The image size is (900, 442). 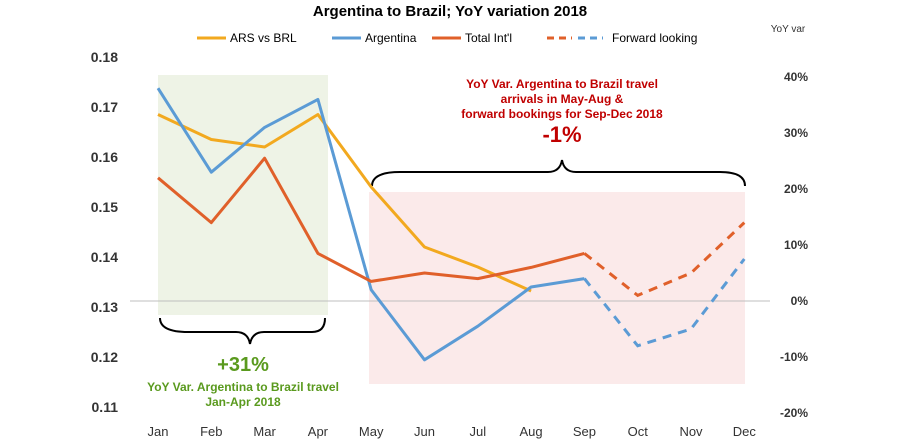 What do you see at coordinates (105, 407) in the screenshot?
I see `left-tick-label: 0.11` at bounding box center [105, 407].